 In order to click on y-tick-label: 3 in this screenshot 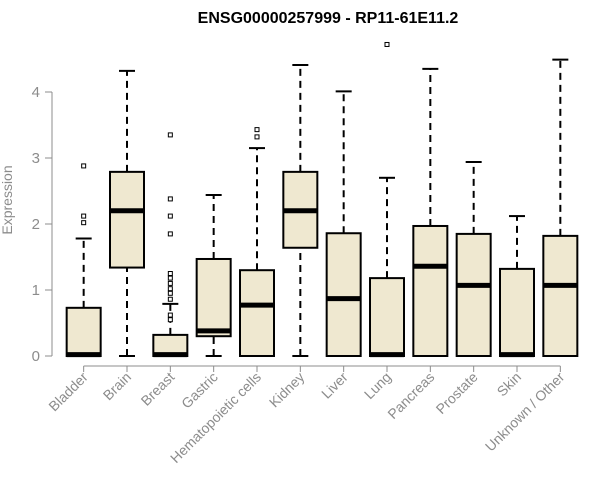, I will do `click(36, 158)`.